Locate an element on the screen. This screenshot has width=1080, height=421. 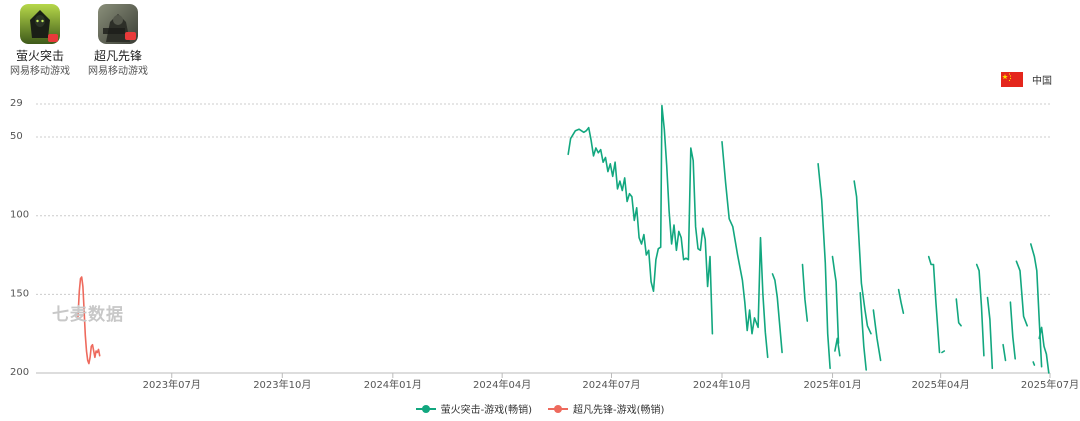
watermark: 七麦数据 is located at coordinates (88, 315).